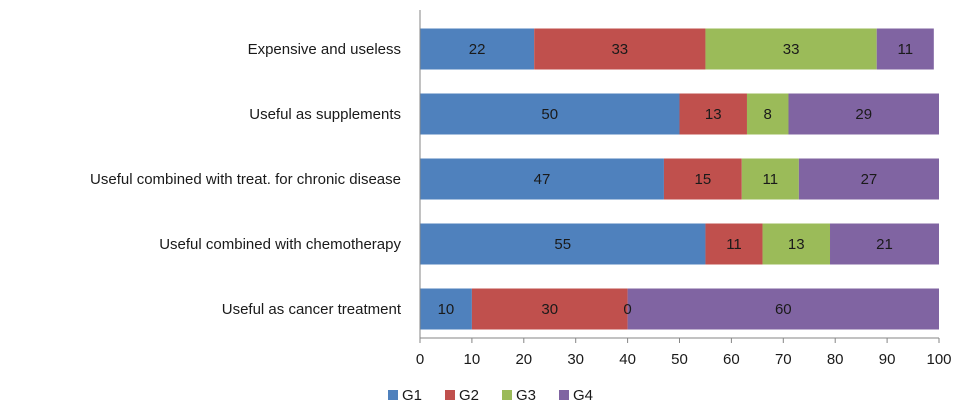  What do you see at coordinates (412, 395) in the screenshot?
I see `legend-label-g1: G1` at bounding box center [412, 395].